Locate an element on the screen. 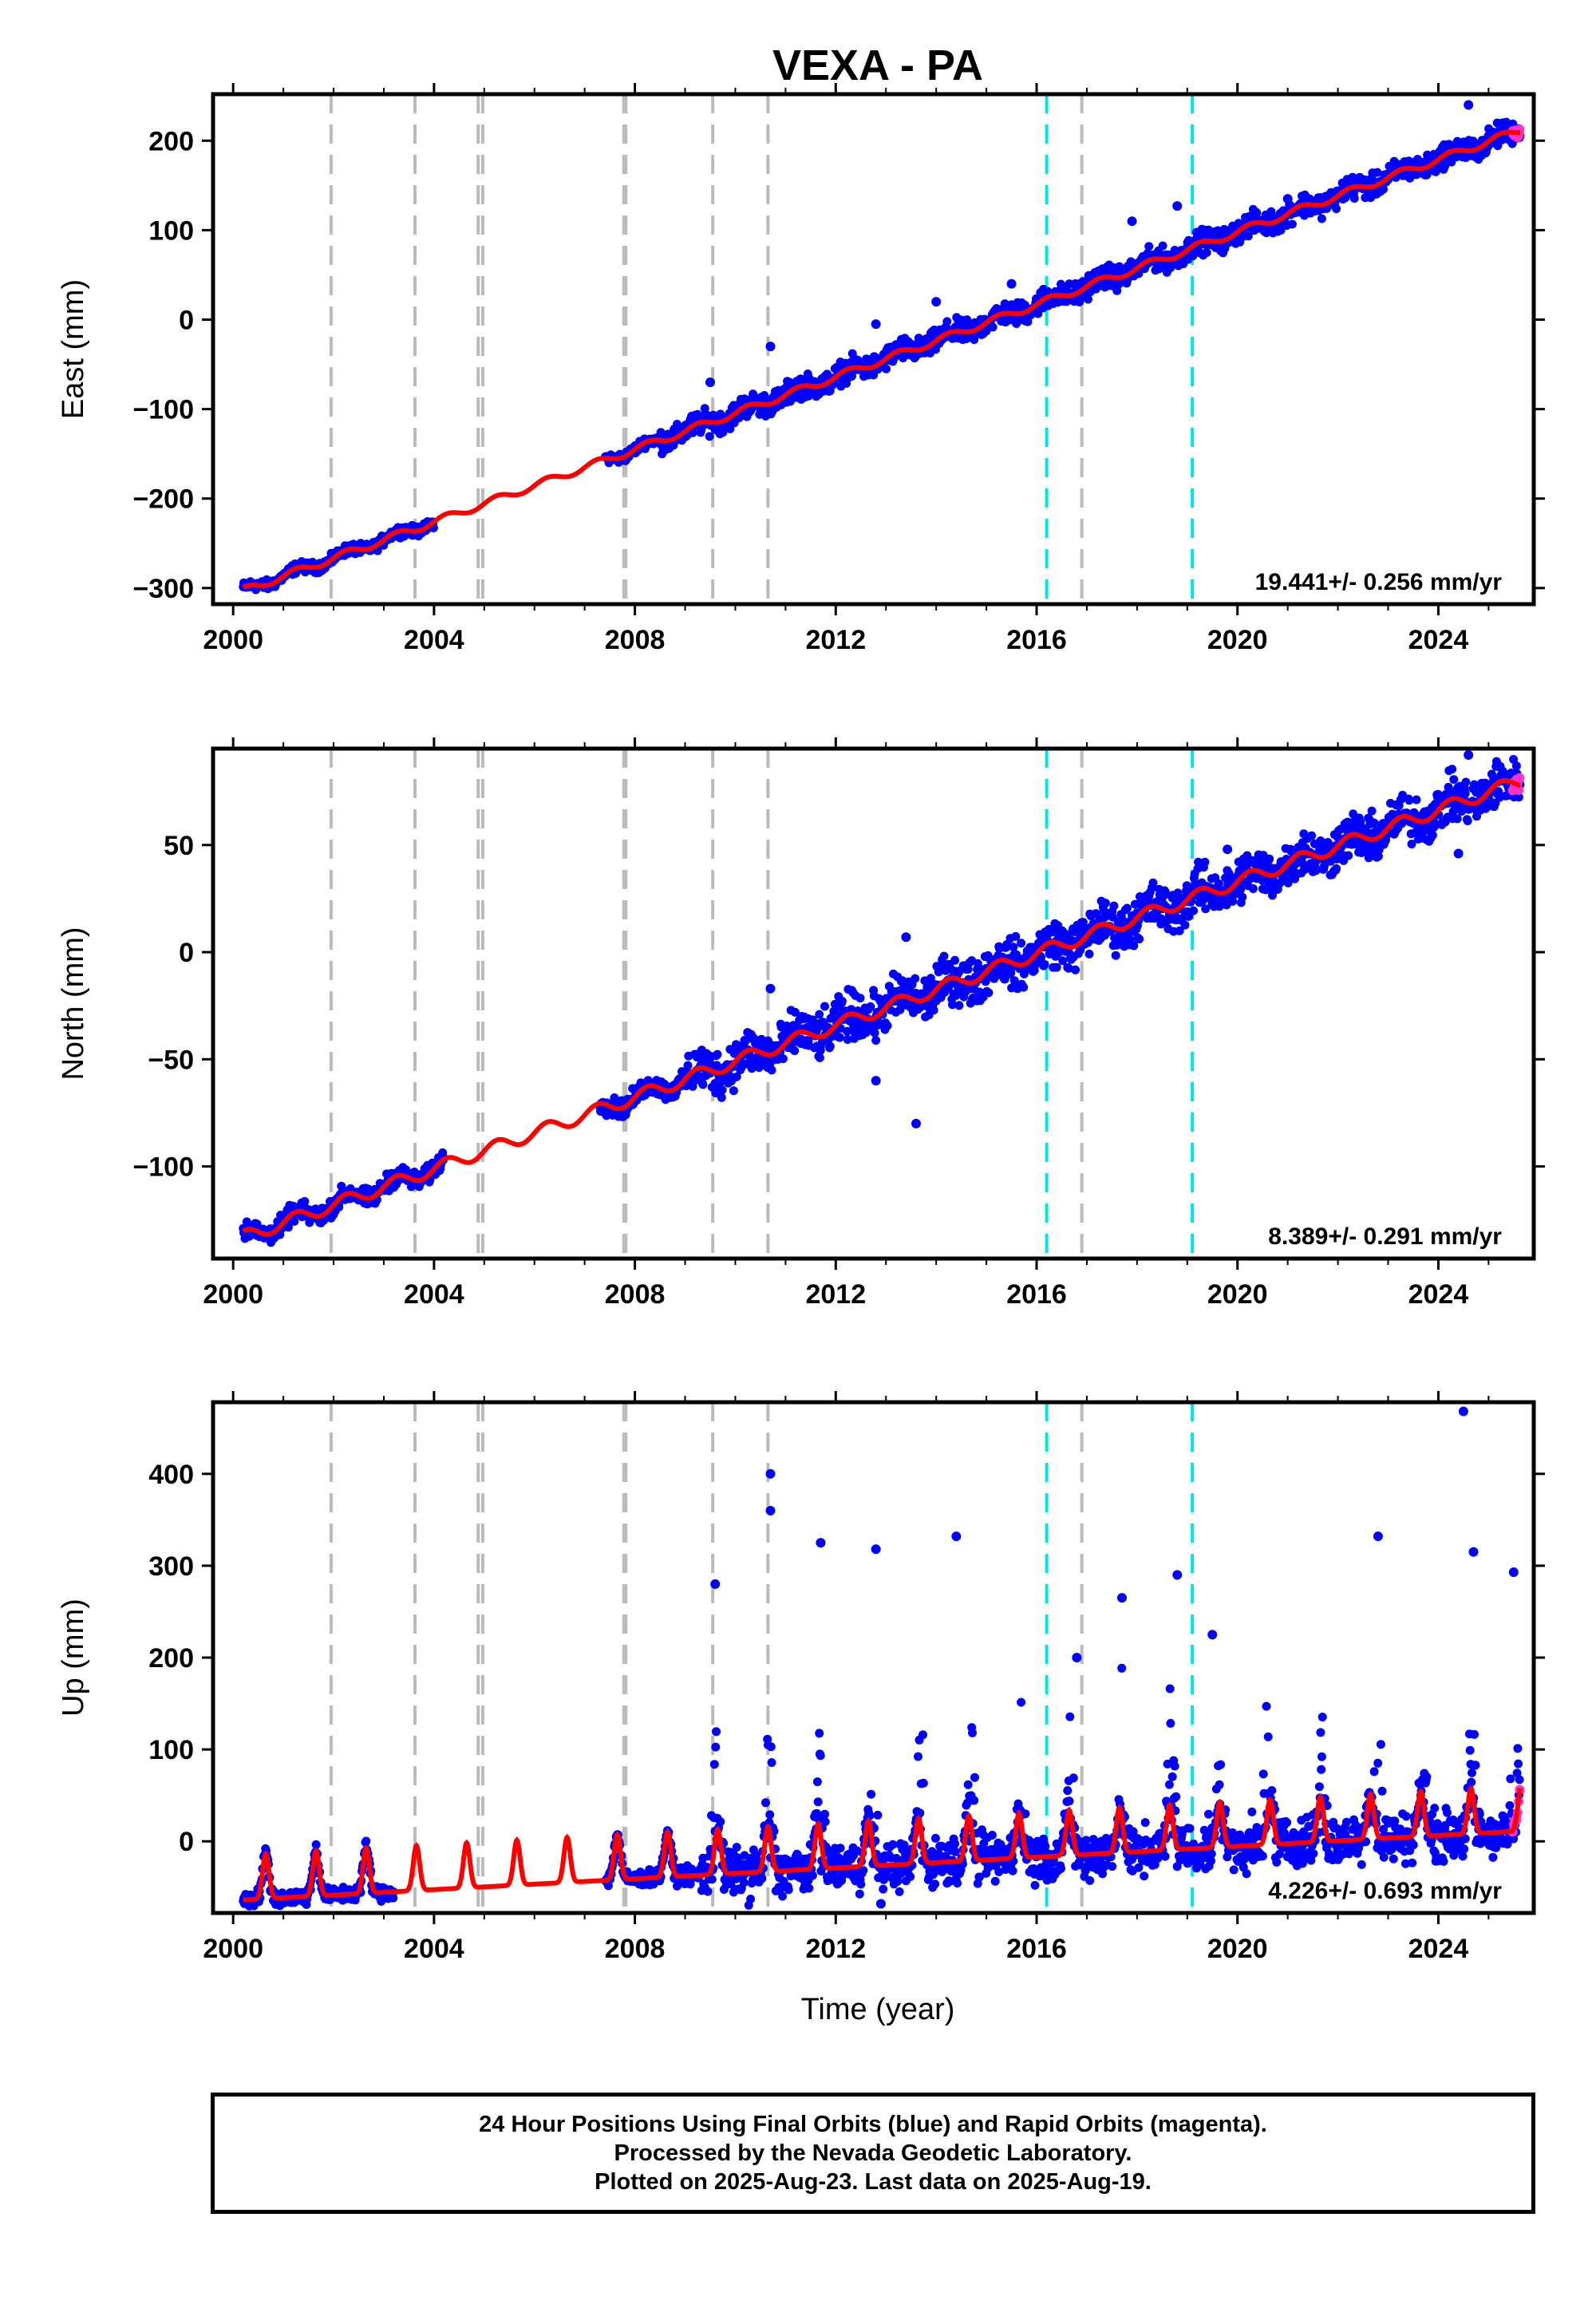 Image resolution: width=1596 pixels, height=2316 pixels. chart-title: VEXA - PA is located at coordinates (878, 65).